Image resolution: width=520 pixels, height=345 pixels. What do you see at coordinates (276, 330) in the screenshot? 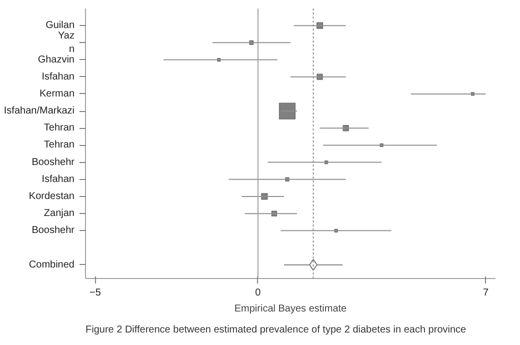
I see `caption: Figure 2 Difference between estimated prevalence of type 2 diabetes in each province` at bounding box center [276, 330].